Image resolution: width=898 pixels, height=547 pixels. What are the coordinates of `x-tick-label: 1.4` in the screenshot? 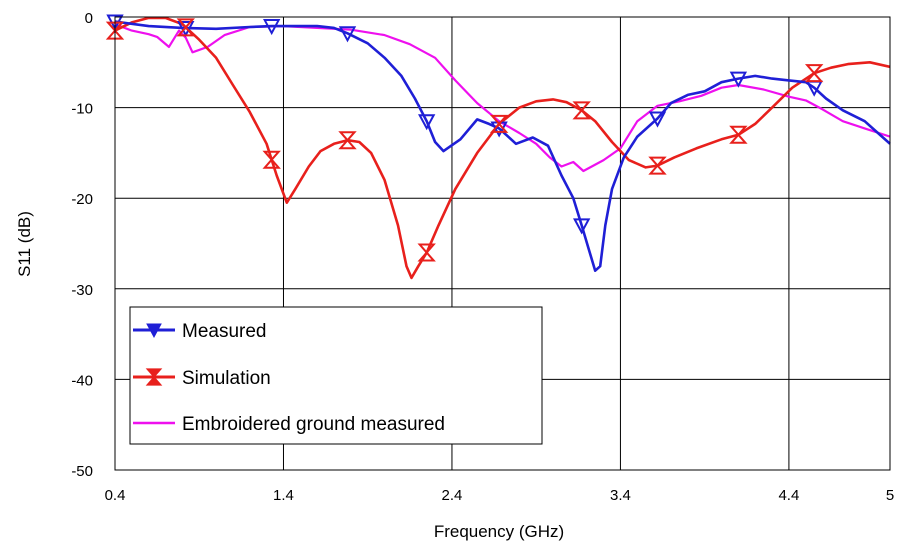 It's located at (283, 495).